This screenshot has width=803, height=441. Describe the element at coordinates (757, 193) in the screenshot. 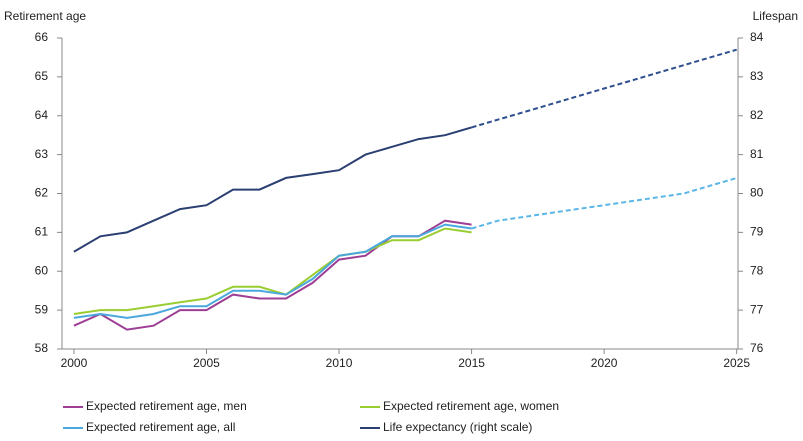

I see `y2-tick-label: 80` at that location.